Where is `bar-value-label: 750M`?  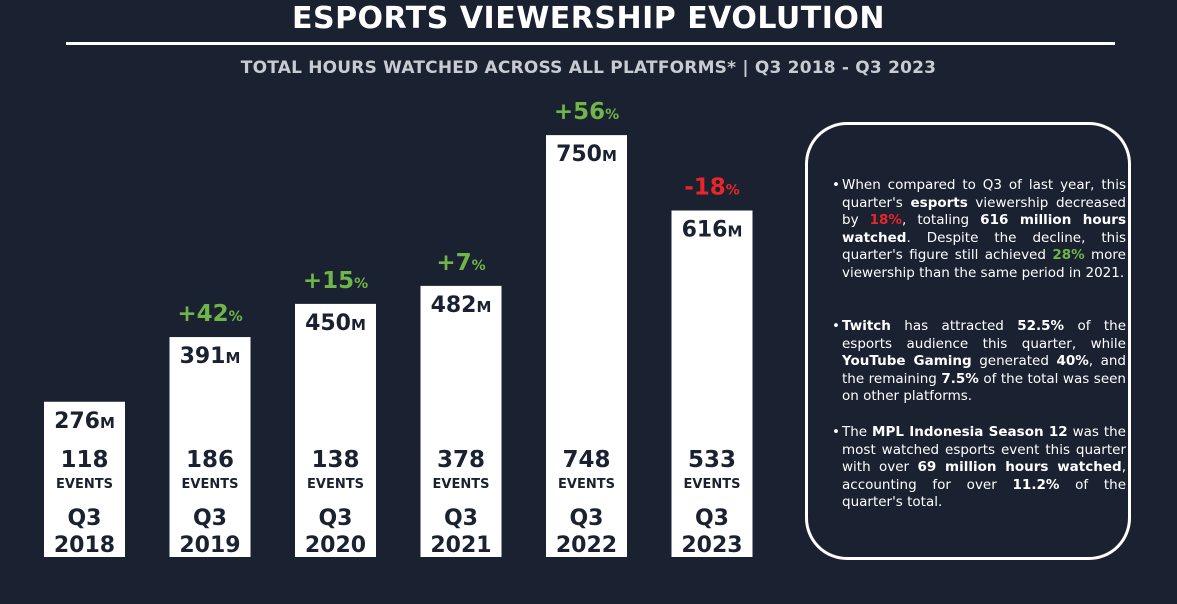
bar-value-label: 750M is located at coordinates (586, 154).